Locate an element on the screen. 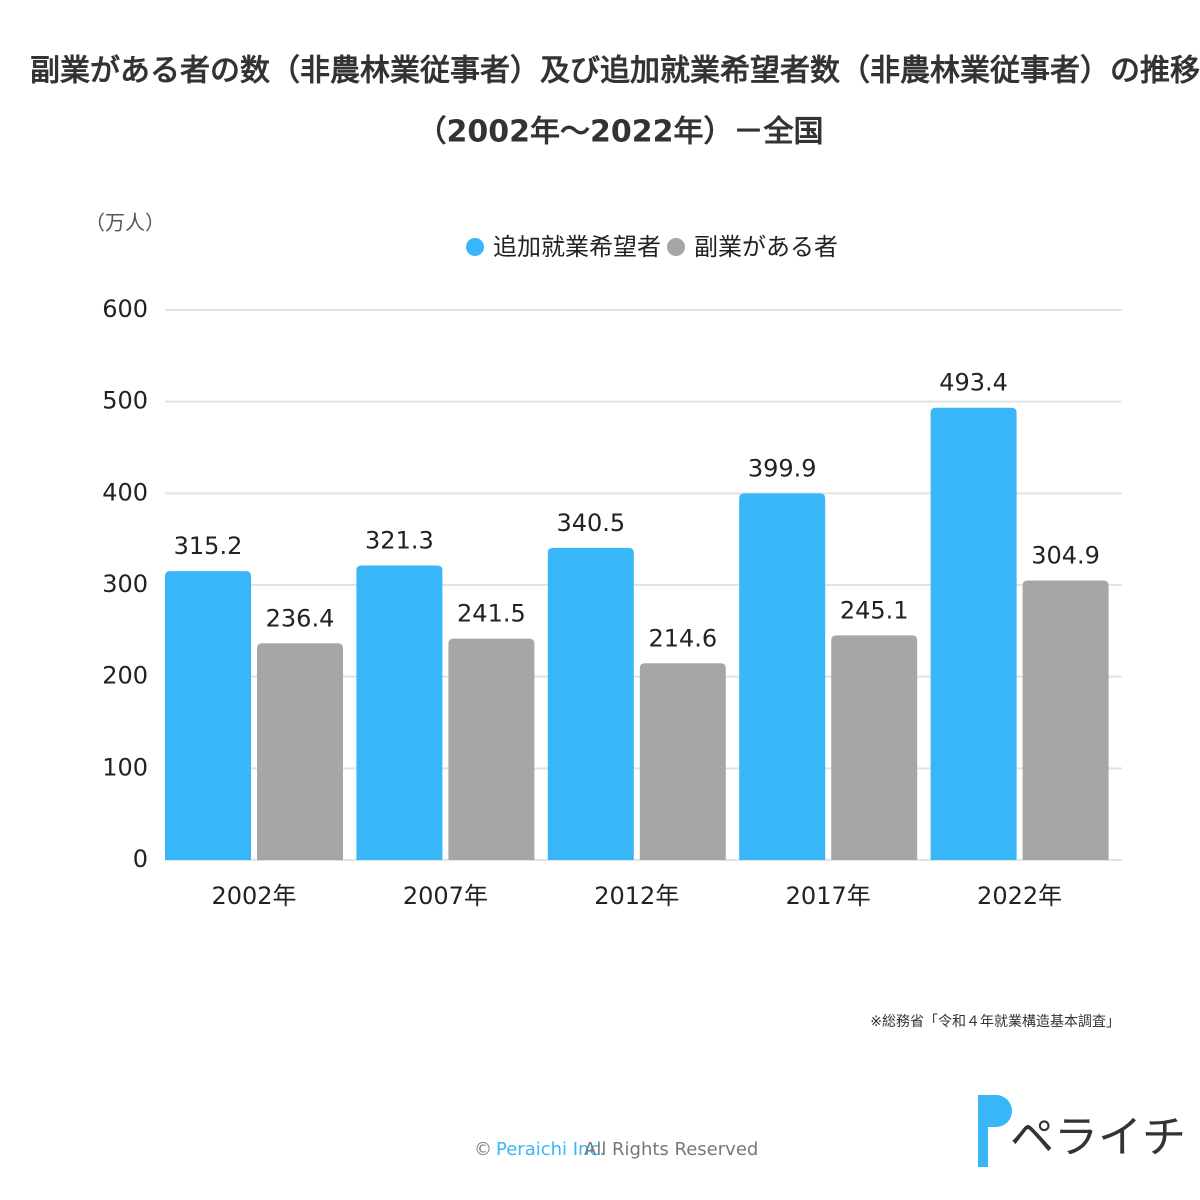 This screenshot has width=1200, height=1200. y-tick-label: 600 is located at coordinates (125, 309).